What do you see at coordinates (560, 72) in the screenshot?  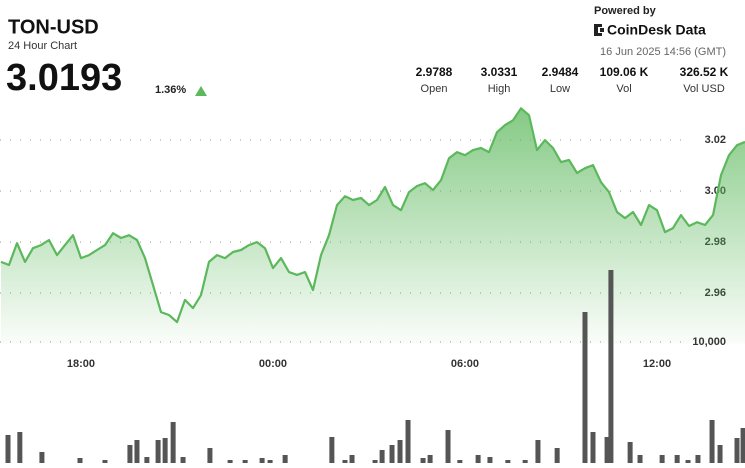 I see `stat-value: 2.9484` at bounding box center [560, 72].